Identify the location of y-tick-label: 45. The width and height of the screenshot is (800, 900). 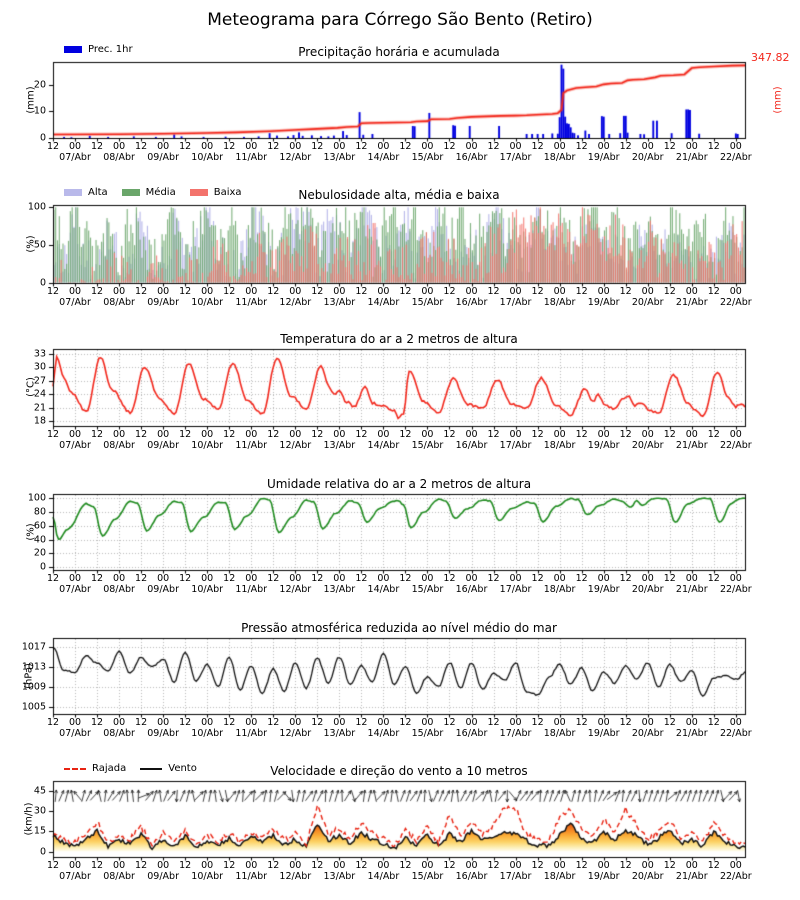
(39, 790).